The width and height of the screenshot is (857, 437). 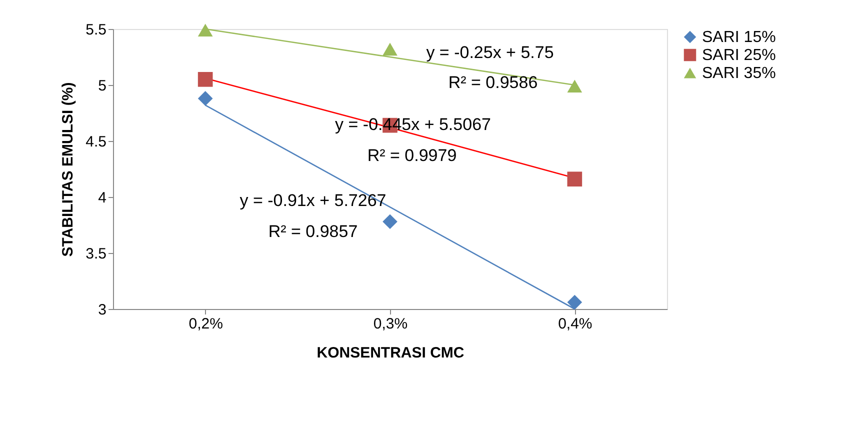 What do you see at coordinates (412, 155) in the screenshot?
I see `annotation: R² = 0.9979` at bounding box center [412, 155].